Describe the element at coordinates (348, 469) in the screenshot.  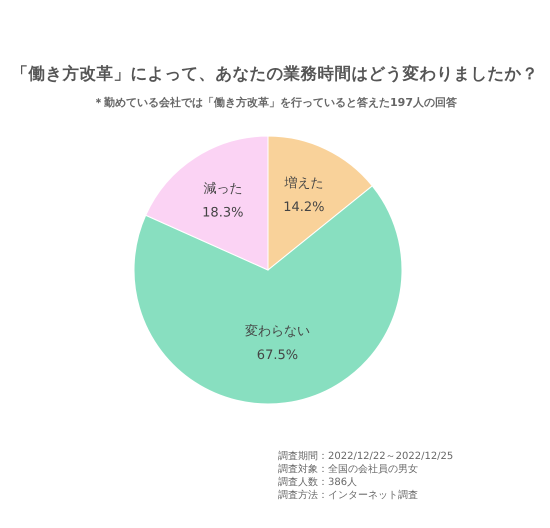
I see `text: 調査対象：全国の会社員の男女` at that location.